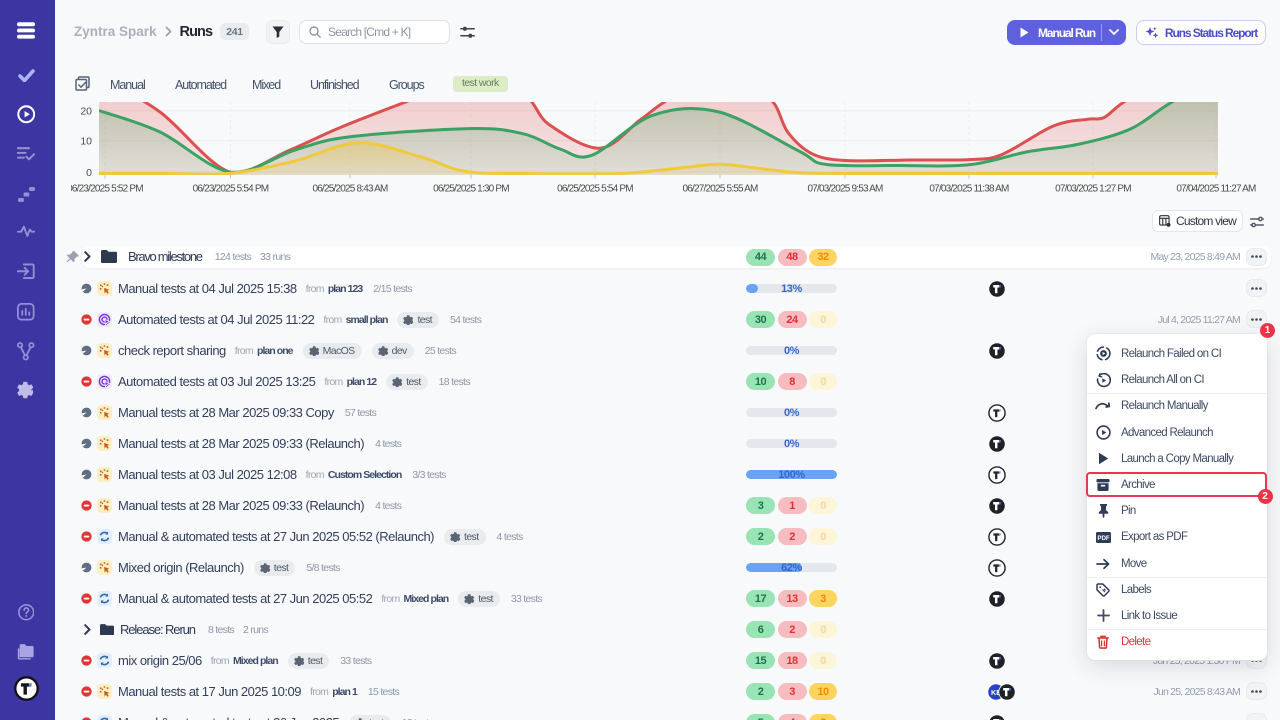 The width and height of the screenshot is (1280, 720). What do you see at coordinates (720, 189) in the screenshot?
I see `svg-text: 06/27/2025 5:55 AM` at bounding box center [720, 189].